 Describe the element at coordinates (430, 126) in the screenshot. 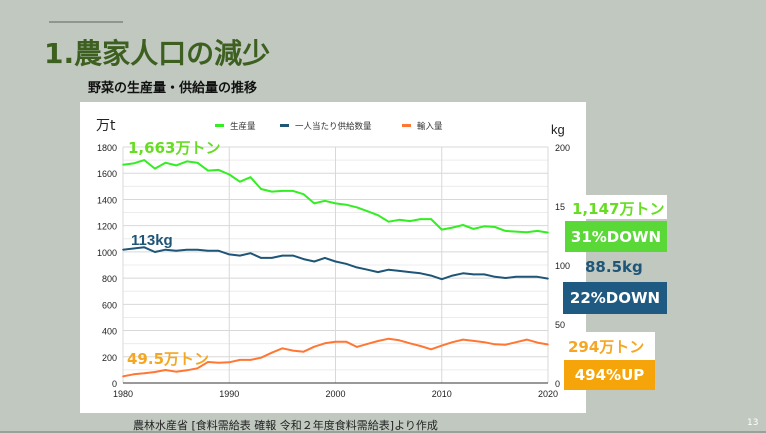

I see `legend-label: 輸入量` at that location.